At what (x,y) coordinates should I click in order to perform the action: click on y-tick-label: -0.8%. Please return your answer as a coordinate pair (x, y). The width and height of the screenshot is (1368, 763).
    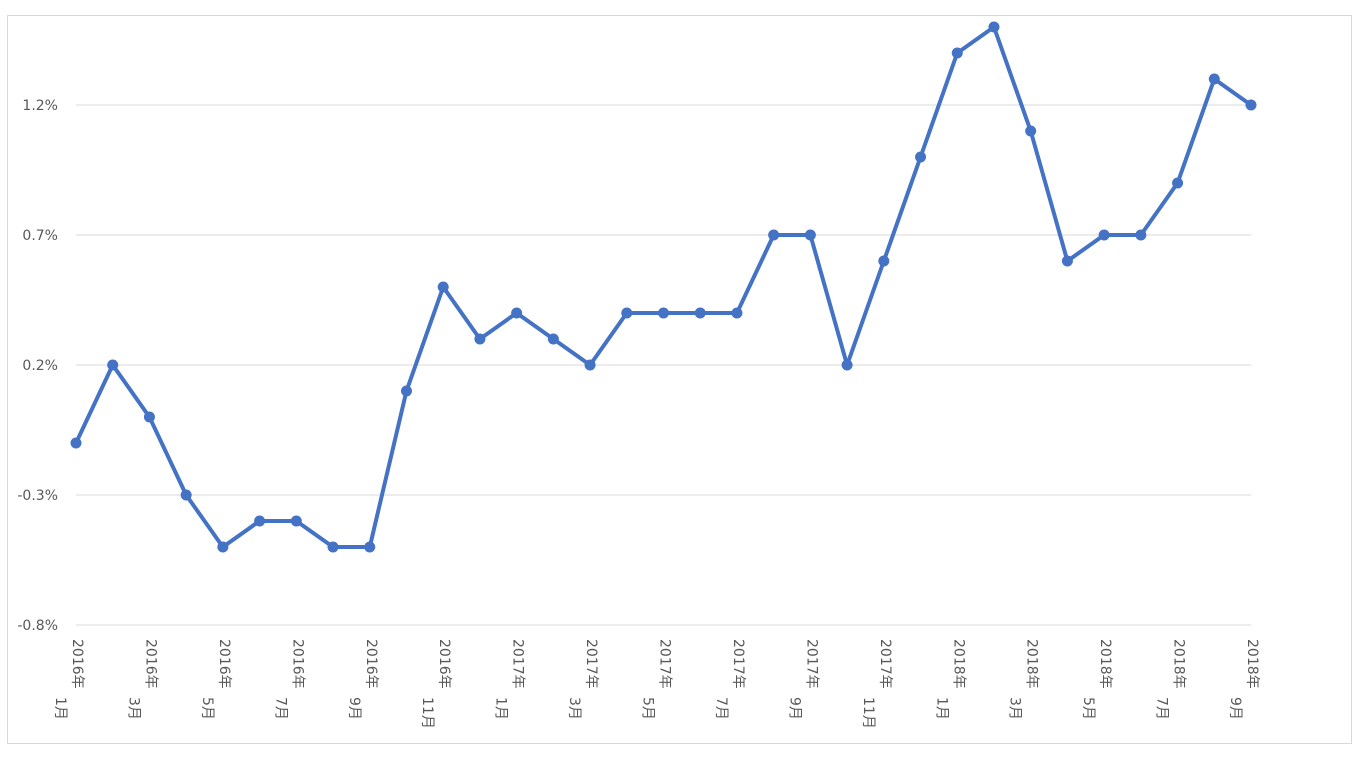
    Looking at the image, I should click on (37, 626).